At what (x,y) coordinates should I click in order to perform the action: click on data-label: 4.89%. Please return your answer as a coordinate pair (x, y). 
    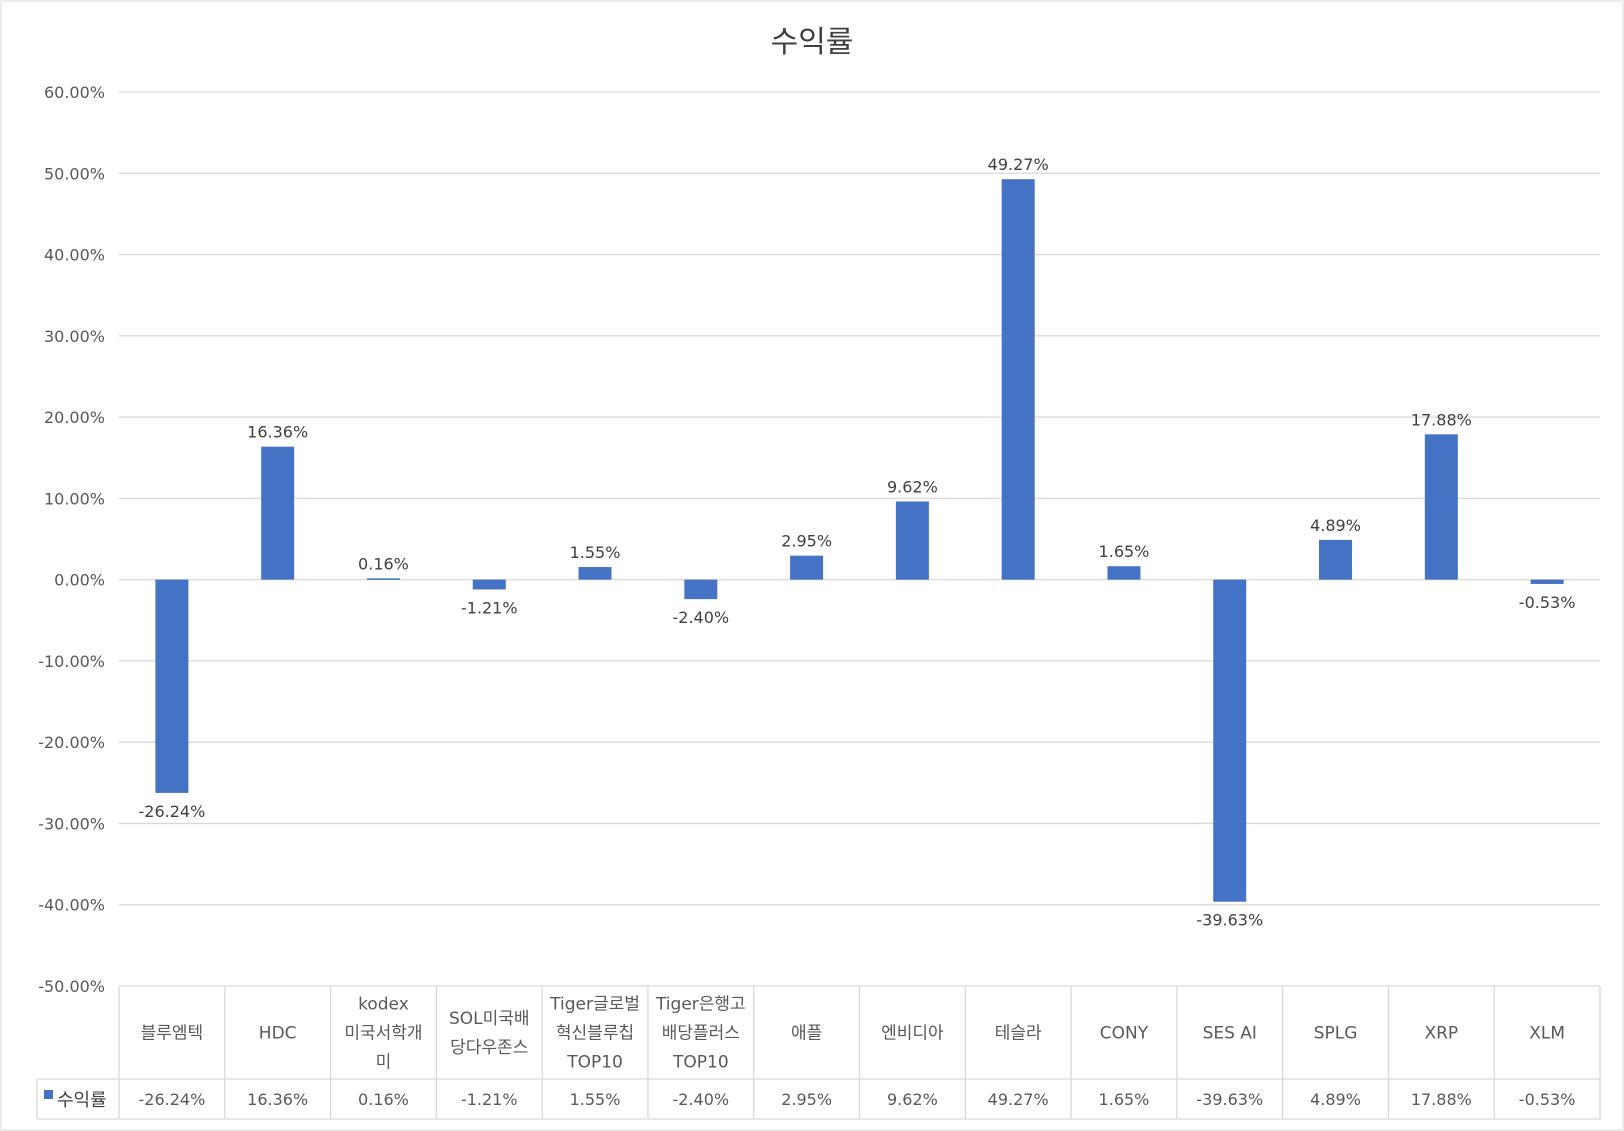
    Looking at the image, I should click on (1335, 525).